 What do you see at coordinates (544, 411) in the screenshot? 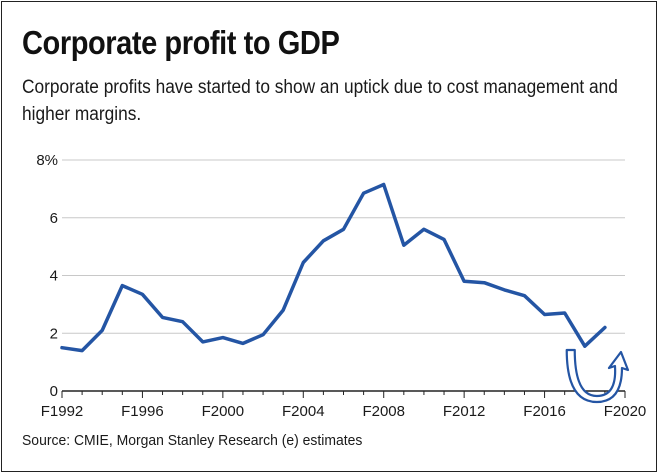
I see `x-tick-label: F2016` at bounding box center [544, 411].